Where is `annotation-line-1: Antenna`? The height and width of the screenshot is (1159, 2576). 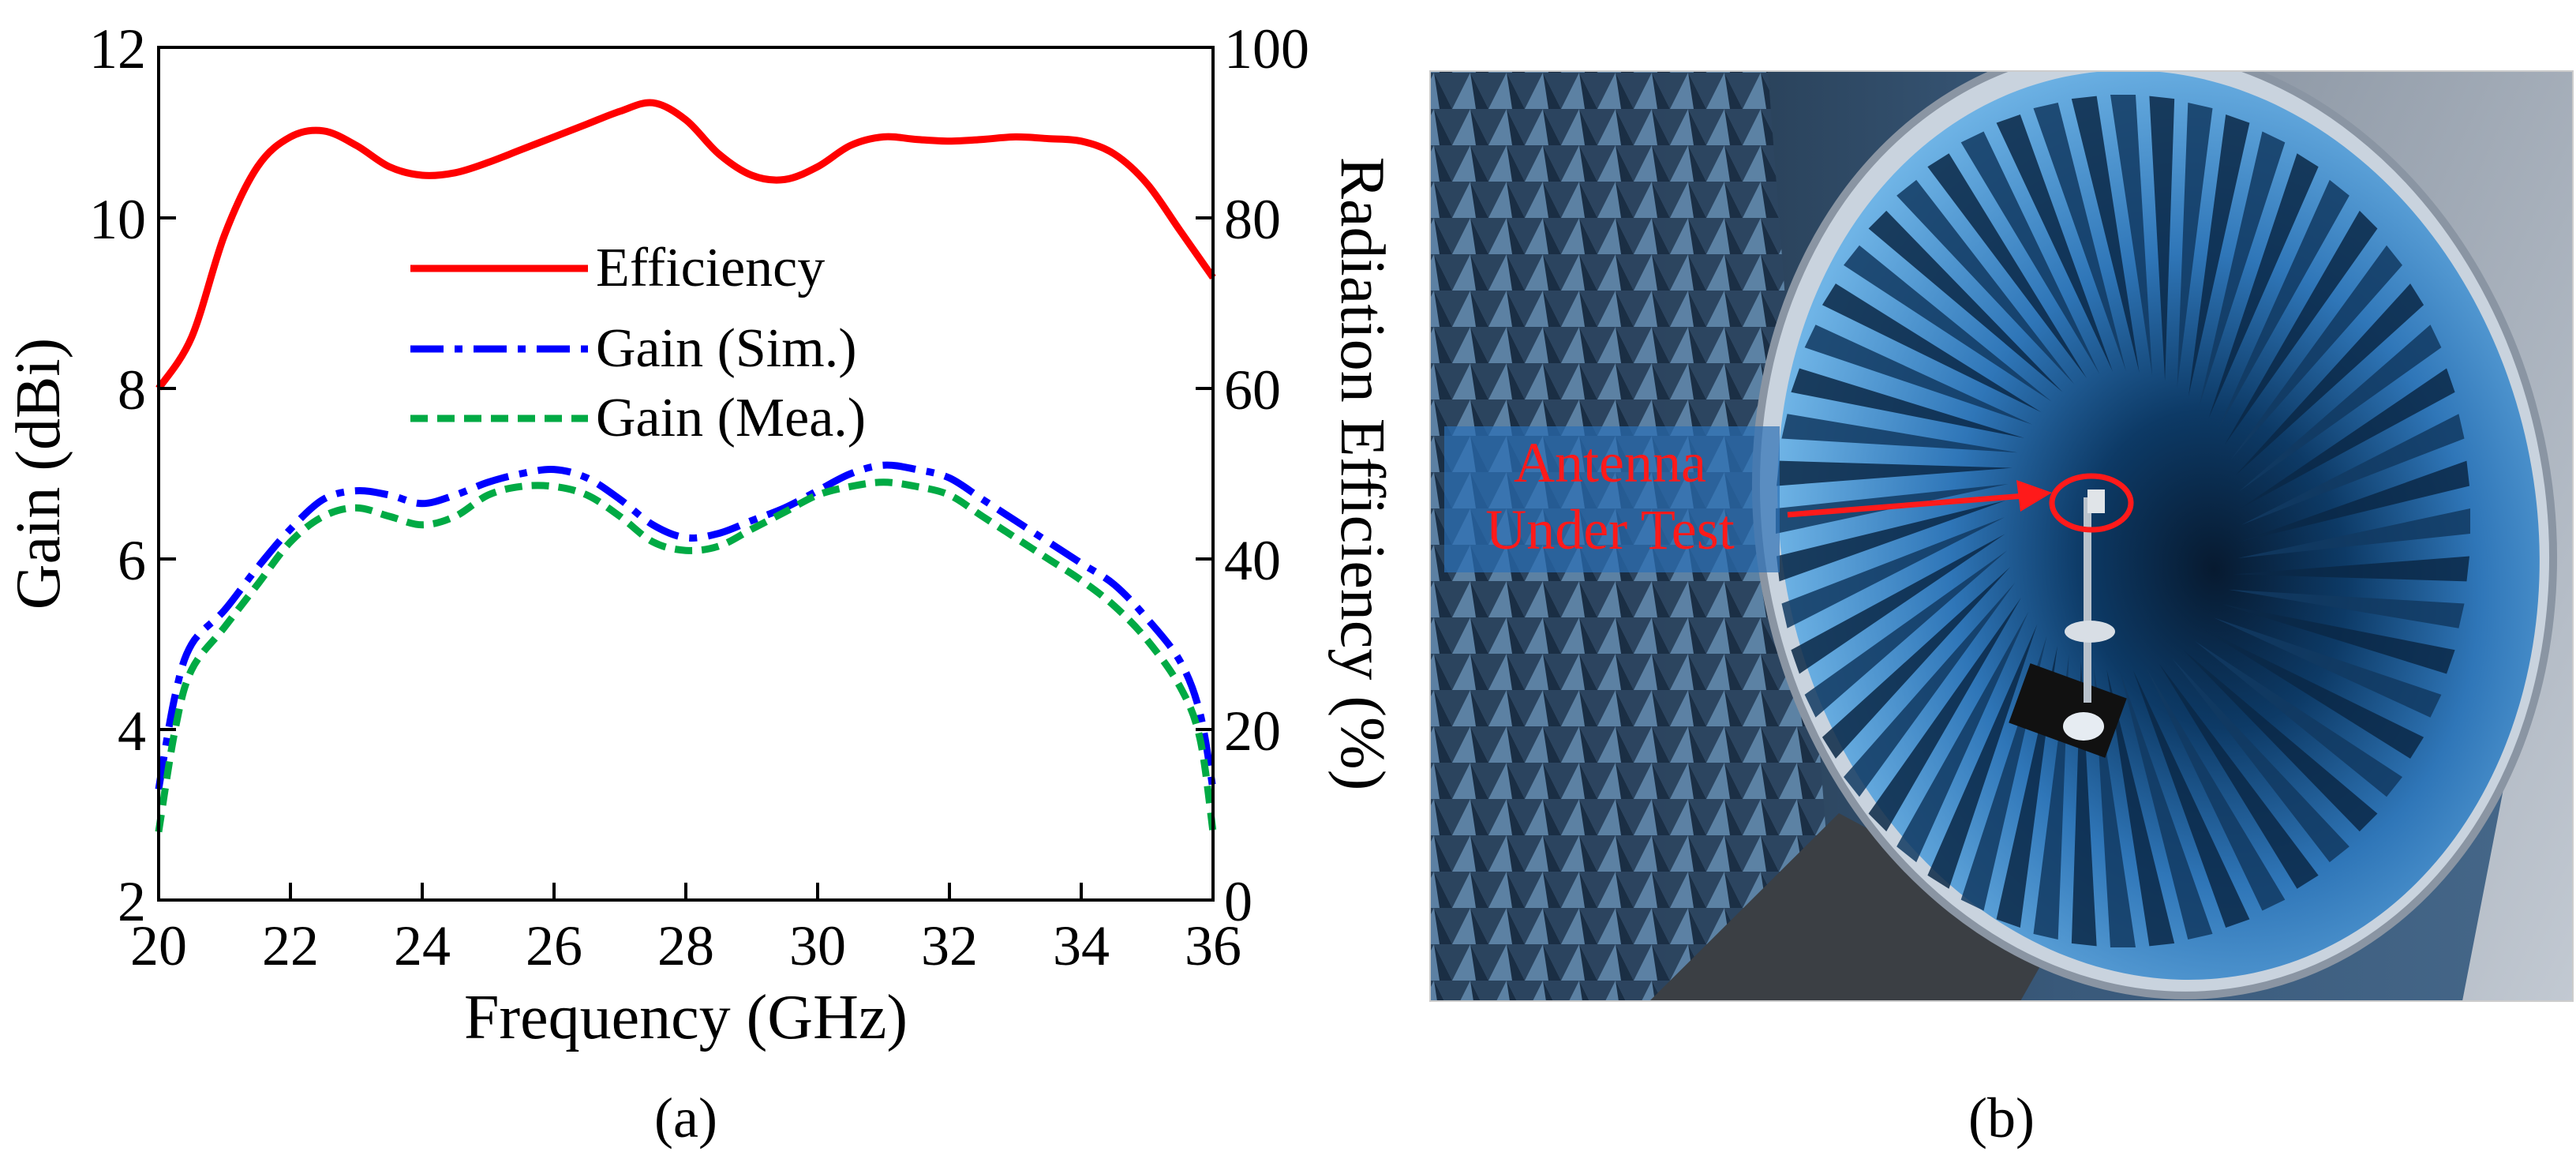 annotation-line-1: Antenna is located at coordinates (1610, 462).